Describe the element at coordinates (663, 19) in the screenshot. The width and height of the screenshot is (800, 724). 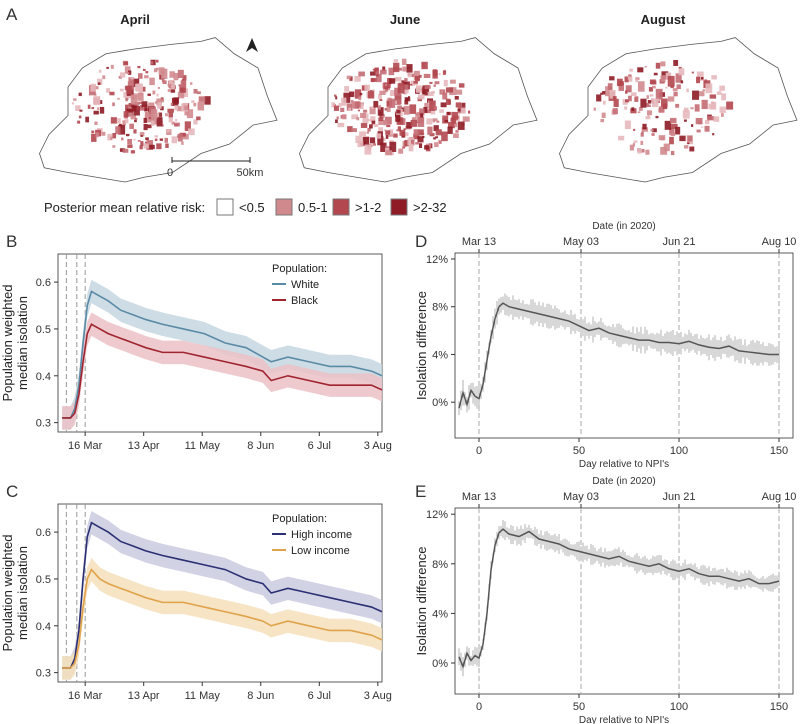
I see `map-title-august: August` at that location.